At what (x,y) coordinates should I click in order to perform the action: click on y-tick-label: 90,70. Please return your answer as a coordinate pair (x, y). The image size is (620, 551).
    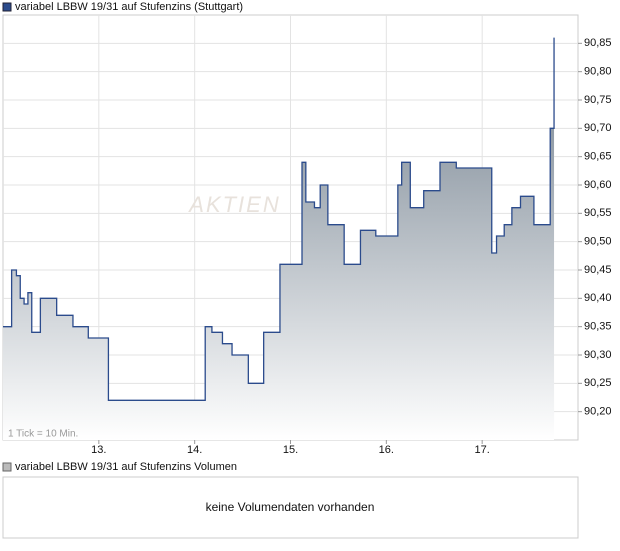
    Looking at the image, I should click on (598, 128).